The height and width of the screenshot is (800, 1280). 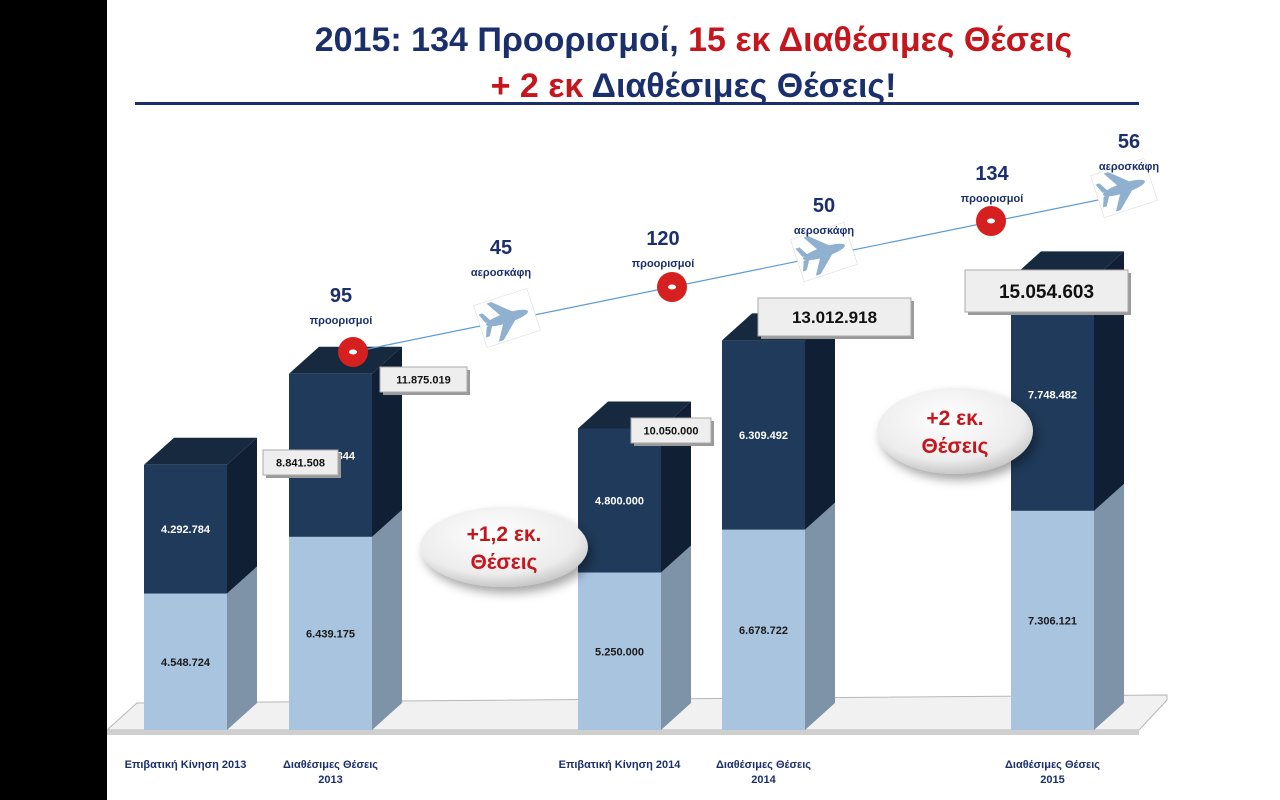 I want to click on category-label: 2015, so click(x=1052, y=780).